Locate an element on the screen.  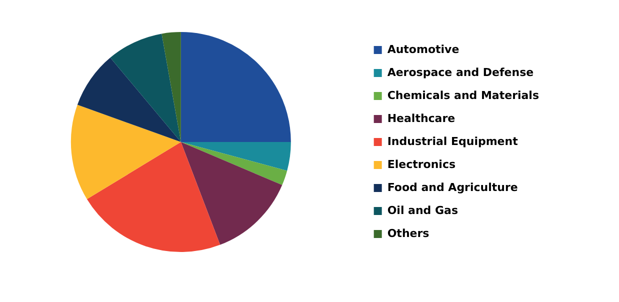
legend-label: Food and Agriculture is located at coordinates (452, 187).